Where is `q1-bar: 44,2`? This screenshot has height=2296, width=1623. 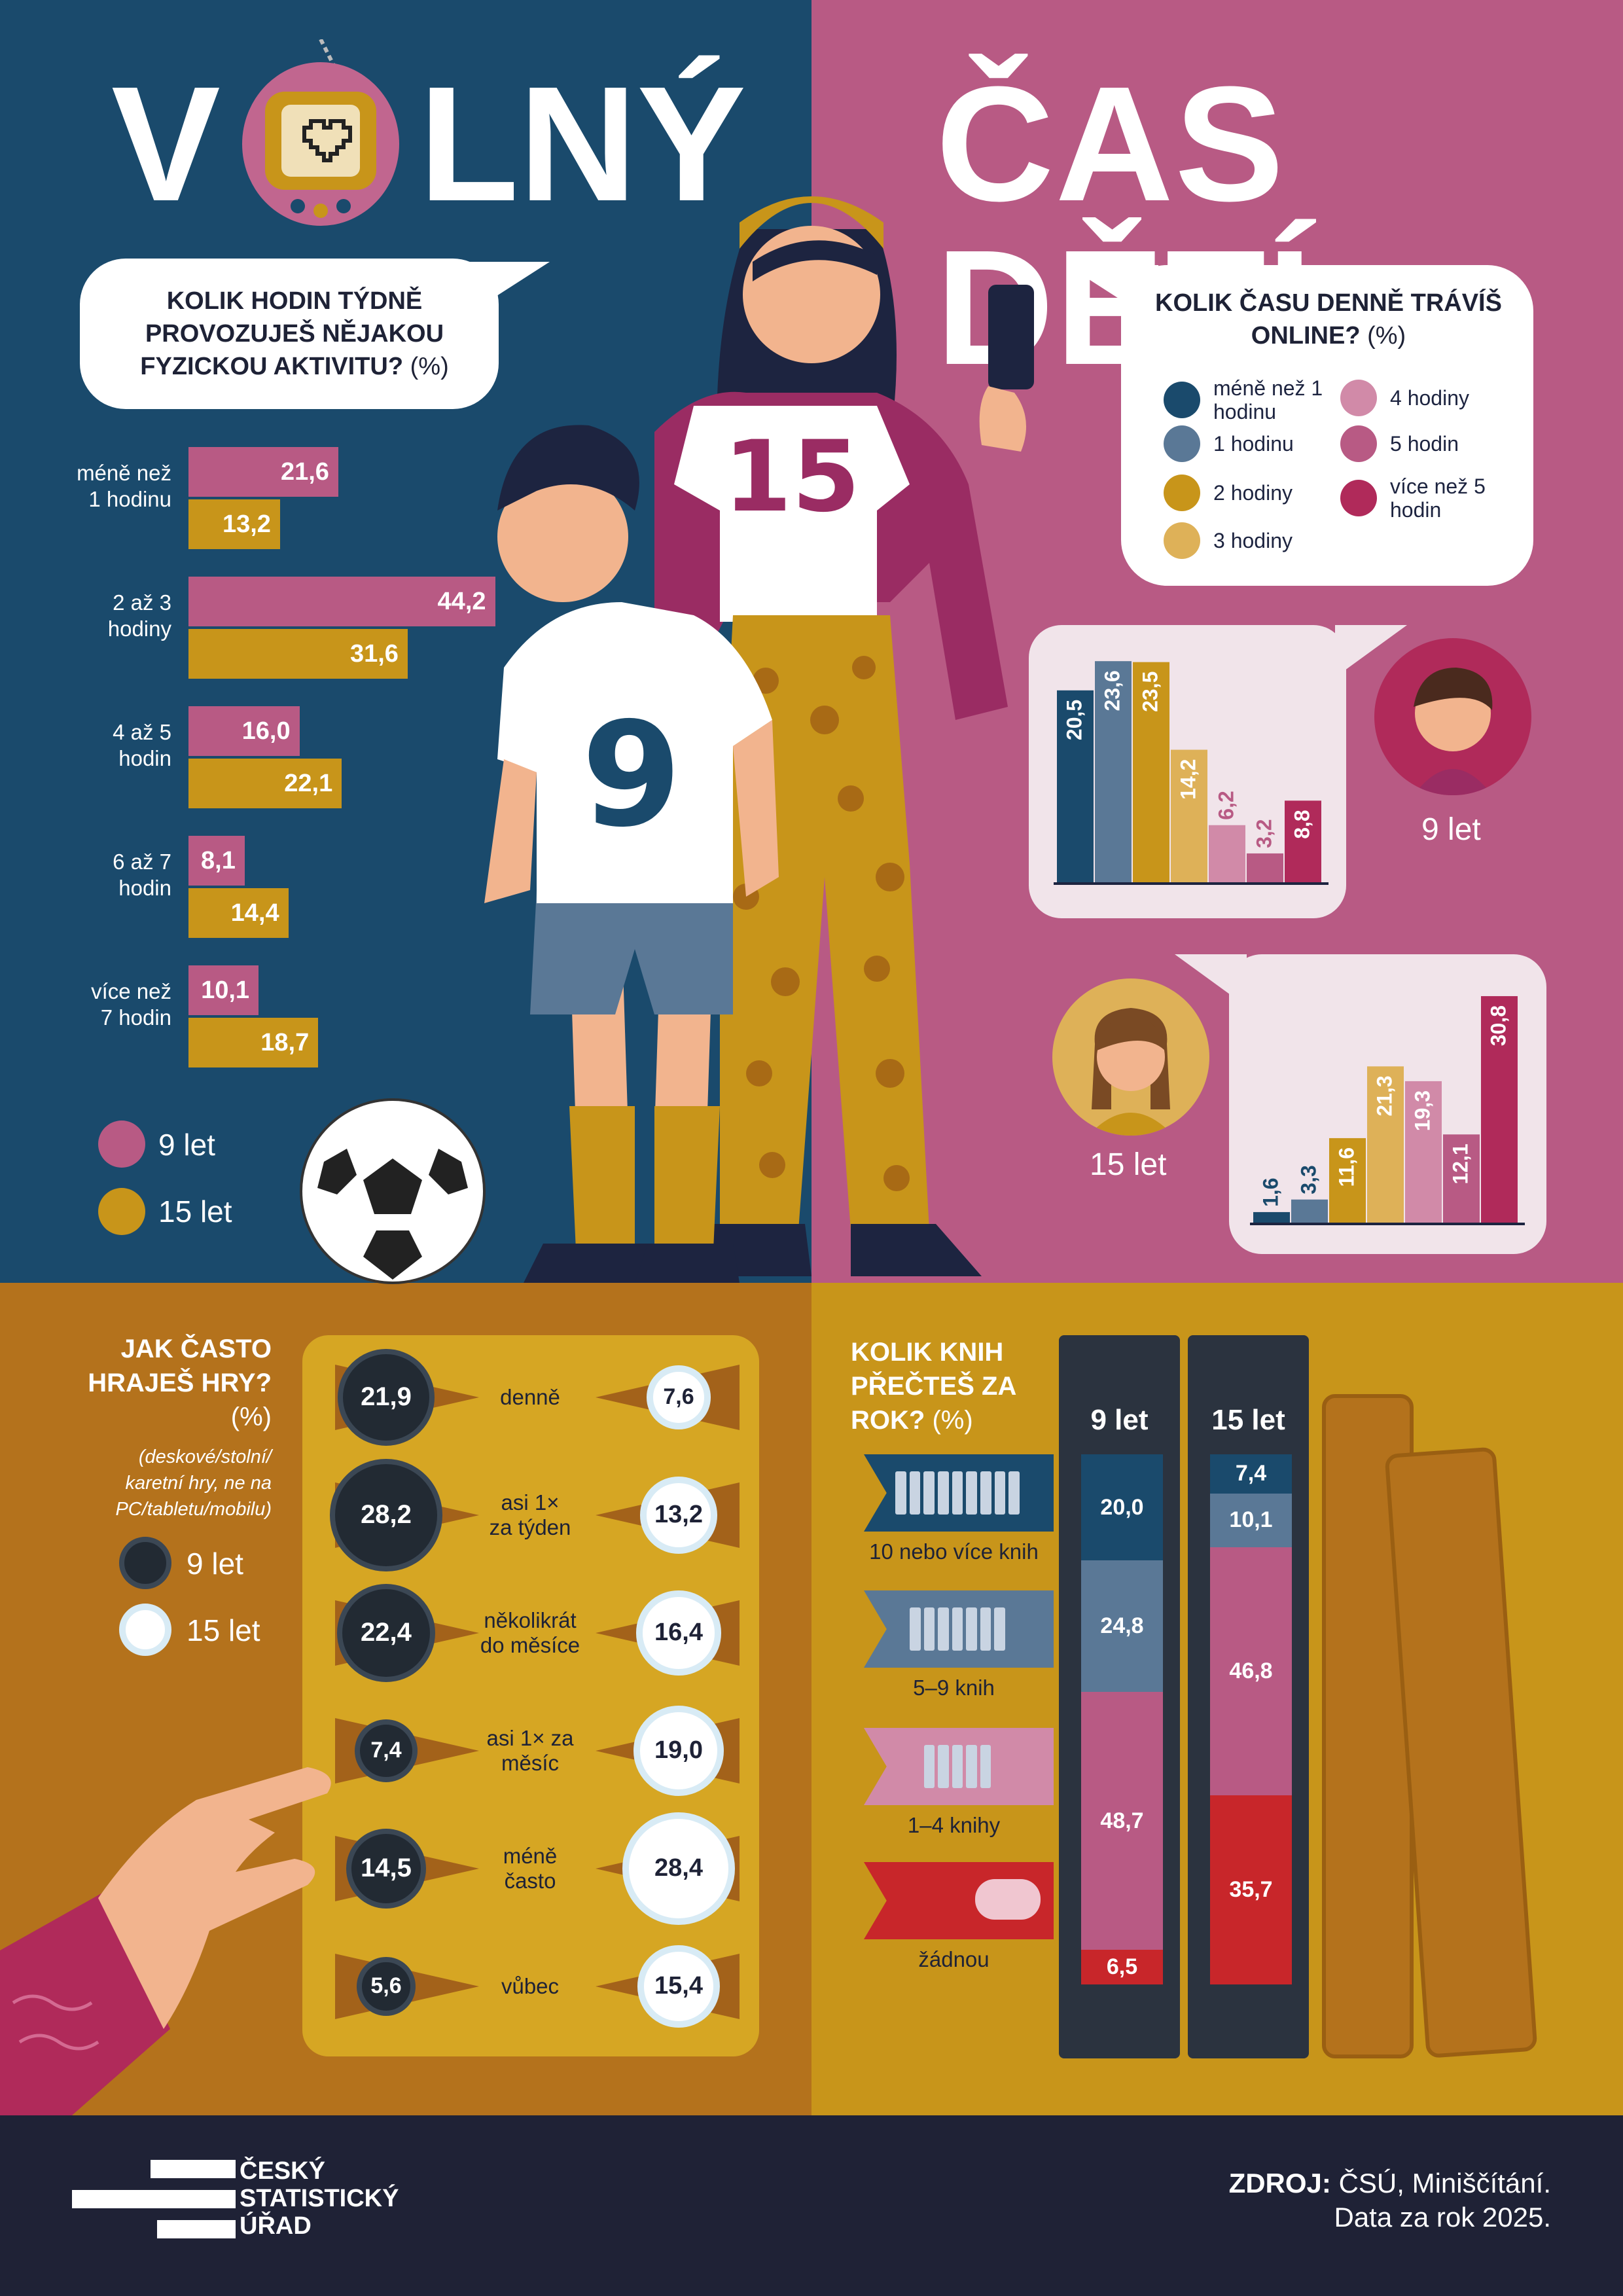
q1-bar: 44,2 is located at coordinates (341, 601).